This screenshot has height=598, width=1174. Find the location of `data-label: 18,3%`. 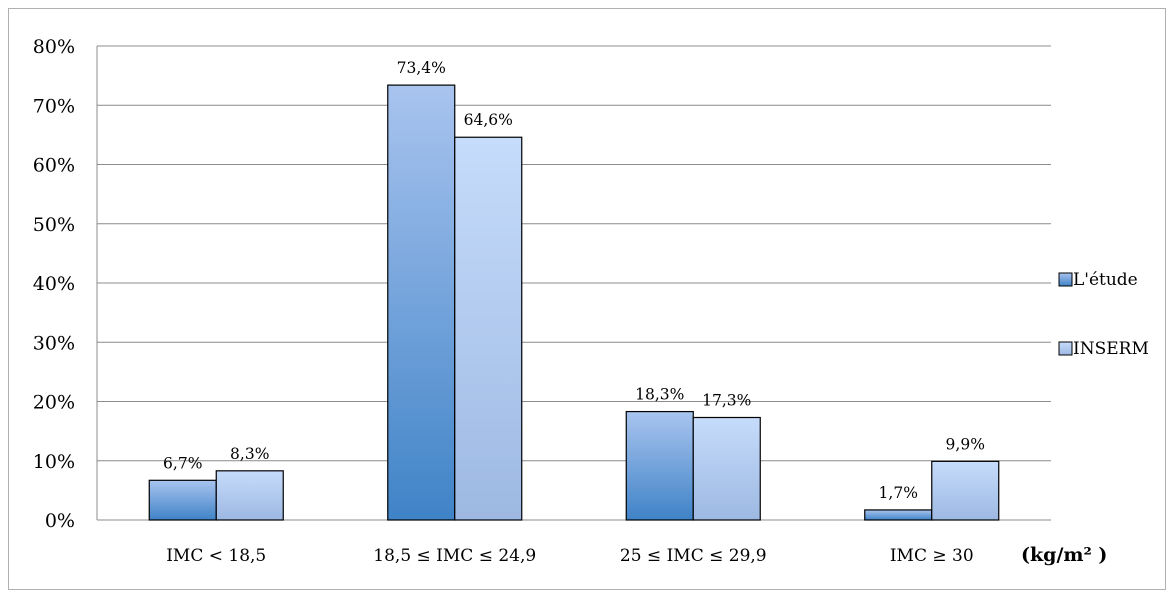

data-label: 18,3% is located at coordinates (659, 395).